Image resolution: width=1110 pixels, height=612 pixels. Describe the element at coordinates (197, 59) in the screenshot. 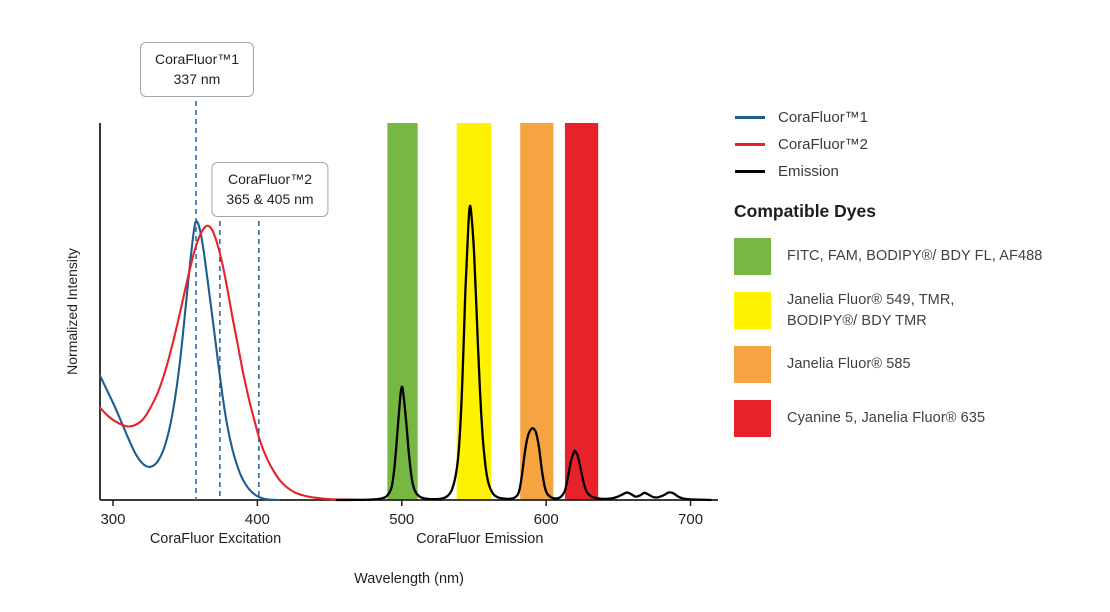

I see `annotation-title: CoraFluor™1` at that location.